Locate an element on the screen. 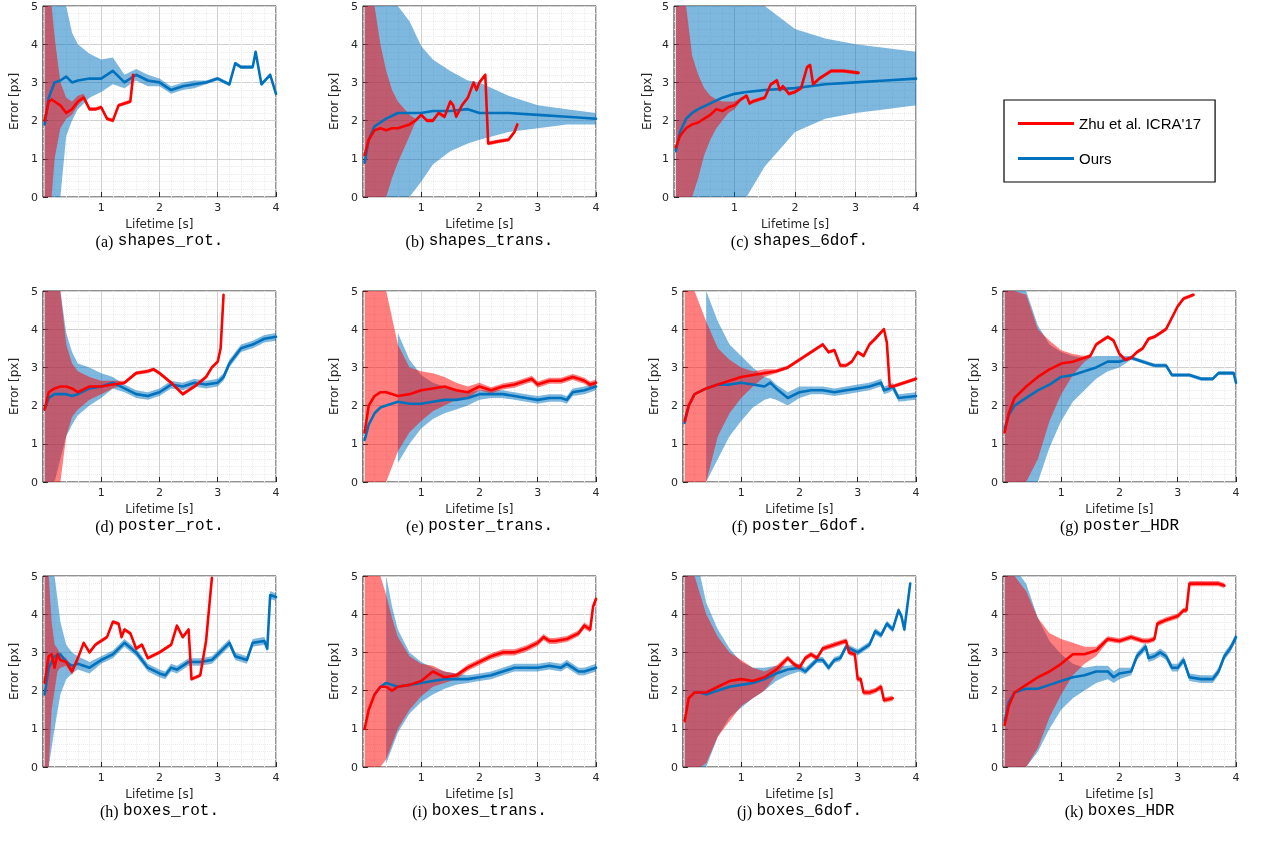  text: (i) boxes_trans. is located at coordinates (479, 811).